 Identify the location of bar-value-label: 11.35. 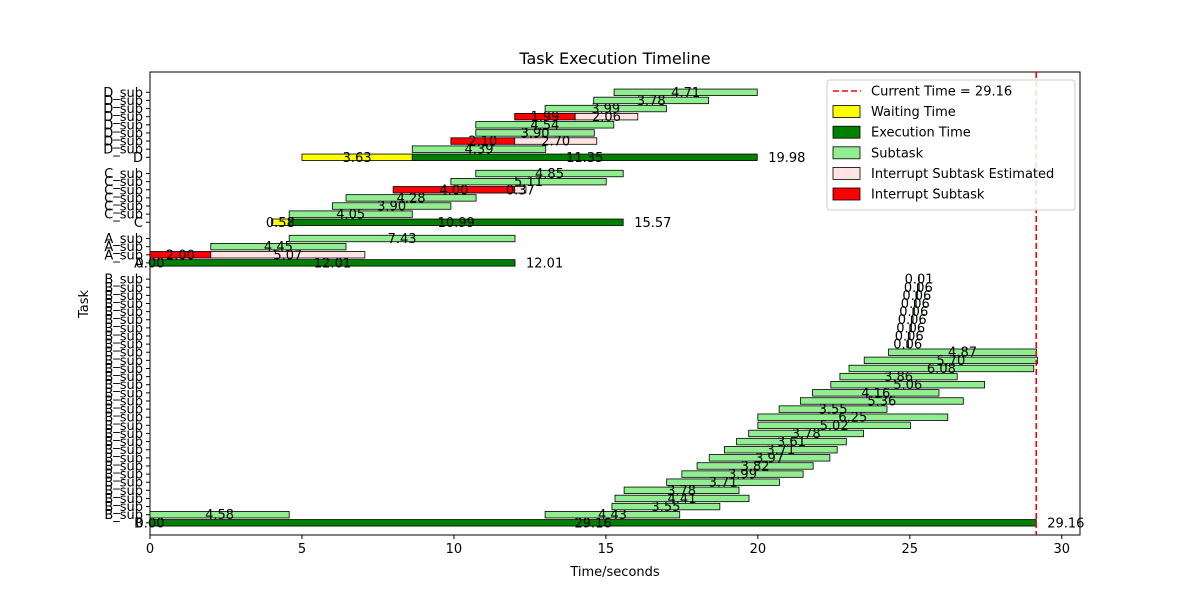
(584, 158).